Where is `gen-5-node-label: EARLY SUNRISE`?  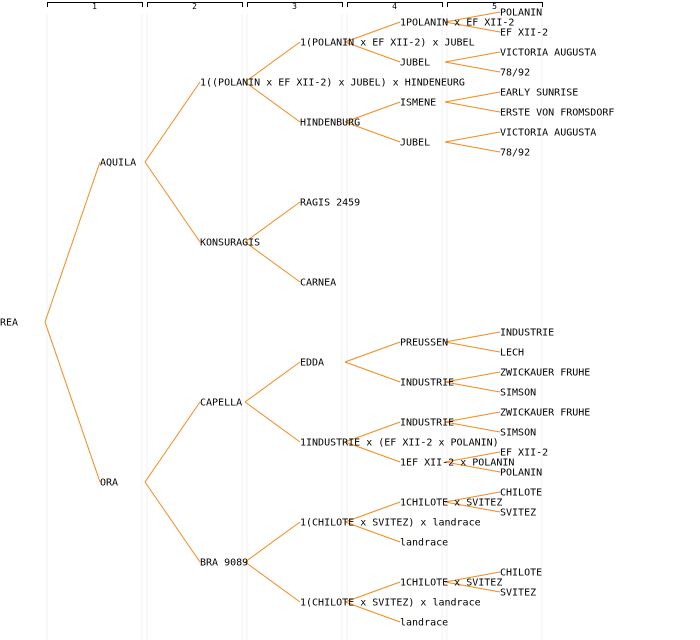 gen-5-node-label: EARLY SUNRISE is located at coordinates (539, 93).